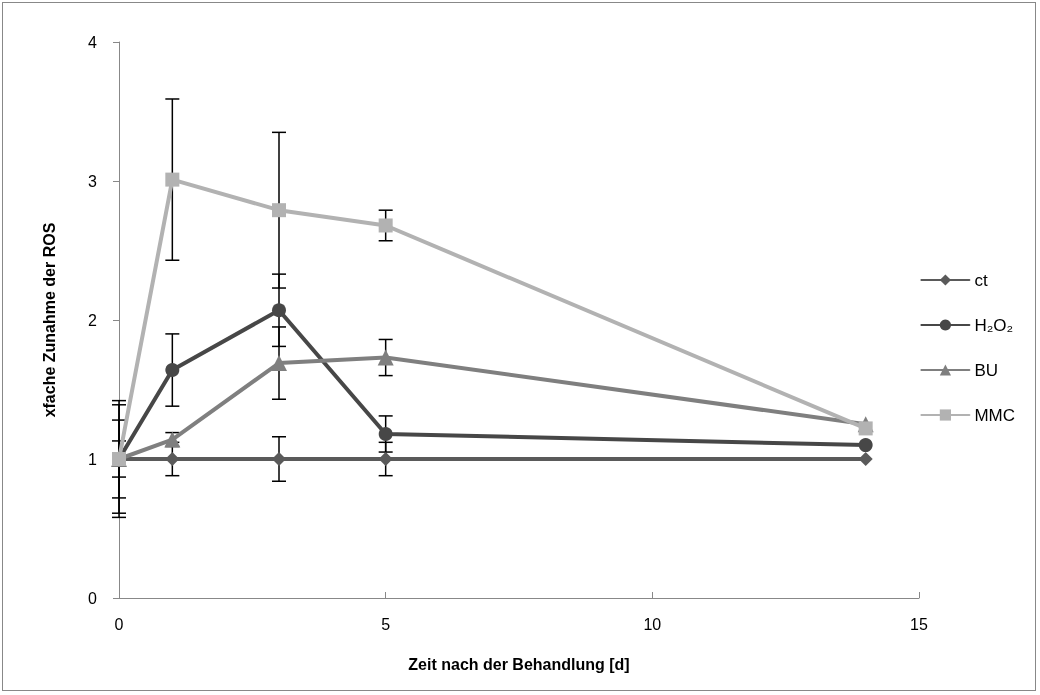 The width and height of the screenshot is (1040, 695). What do you see at coordinates (93, 181) in the screenshot?
I see `y-tick-label: 3` at bounding box center [93, 181].